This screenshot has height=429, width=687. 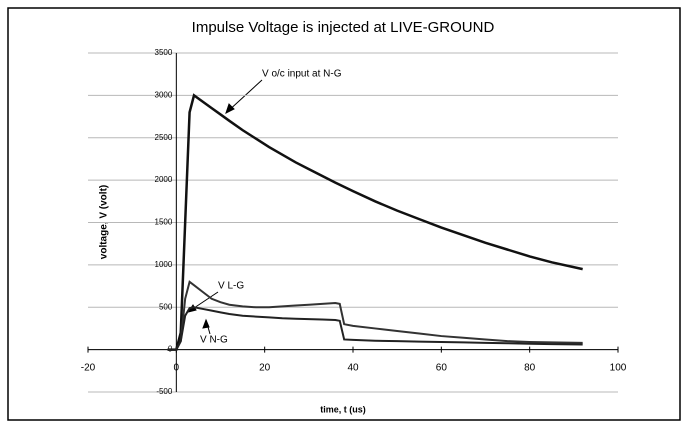 I want to click on y-tick-label: 2000, so click(x=164, y=179).